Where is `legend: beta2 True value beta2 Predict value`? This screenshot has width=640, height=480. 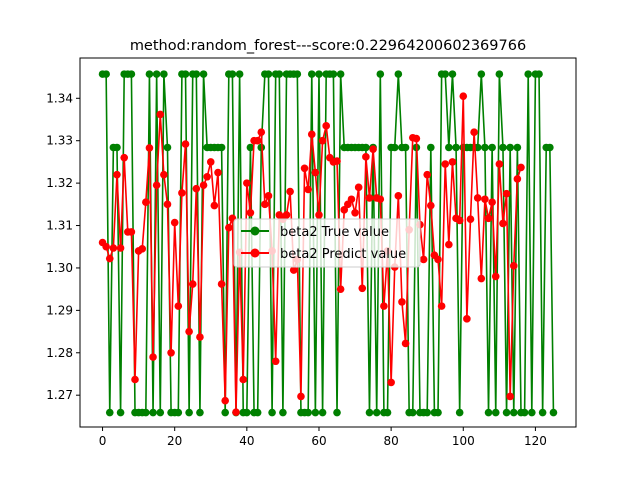
legend: beta2 True value beta2 Predict value is located at coordinates (327, 243).